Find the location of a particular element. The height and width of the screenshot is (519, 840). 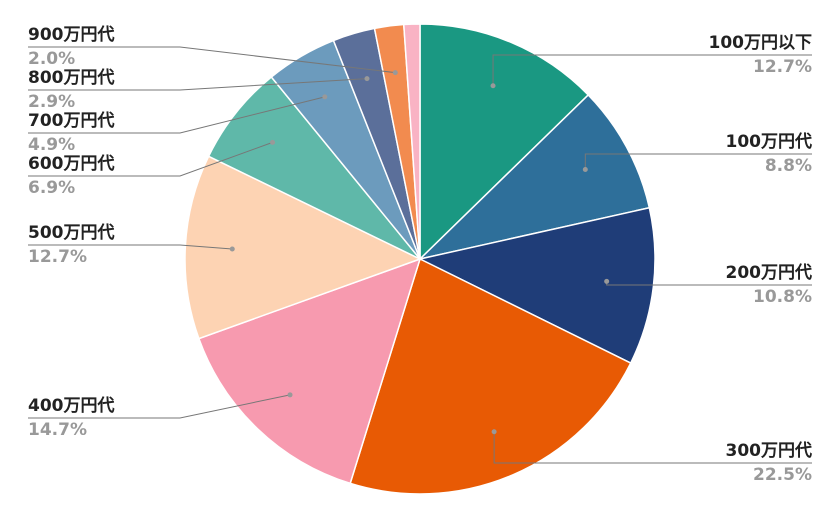

slice-value-label: 4.9% is located at coordinates (51, 145).